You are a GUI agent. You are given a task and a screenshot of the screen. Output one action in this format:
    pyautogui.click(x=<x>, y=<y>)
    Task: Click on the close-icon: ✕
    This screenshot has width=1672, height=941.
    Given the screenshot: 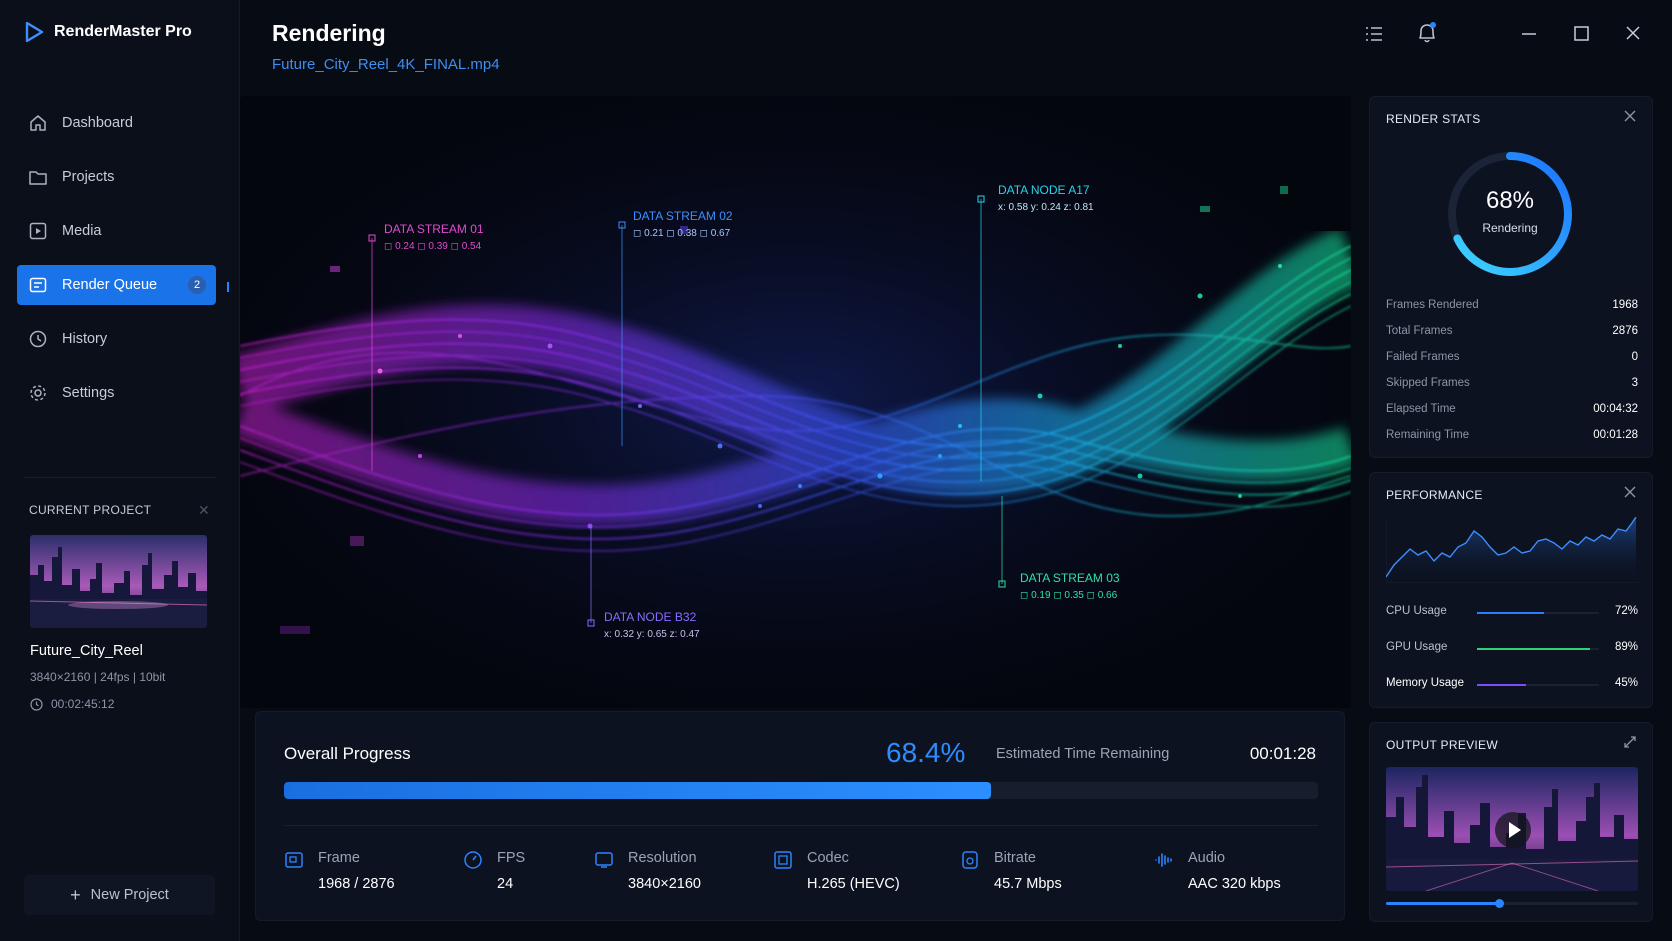 What is the action you would take?
    pyautogui.click(x=204, y=510)
    